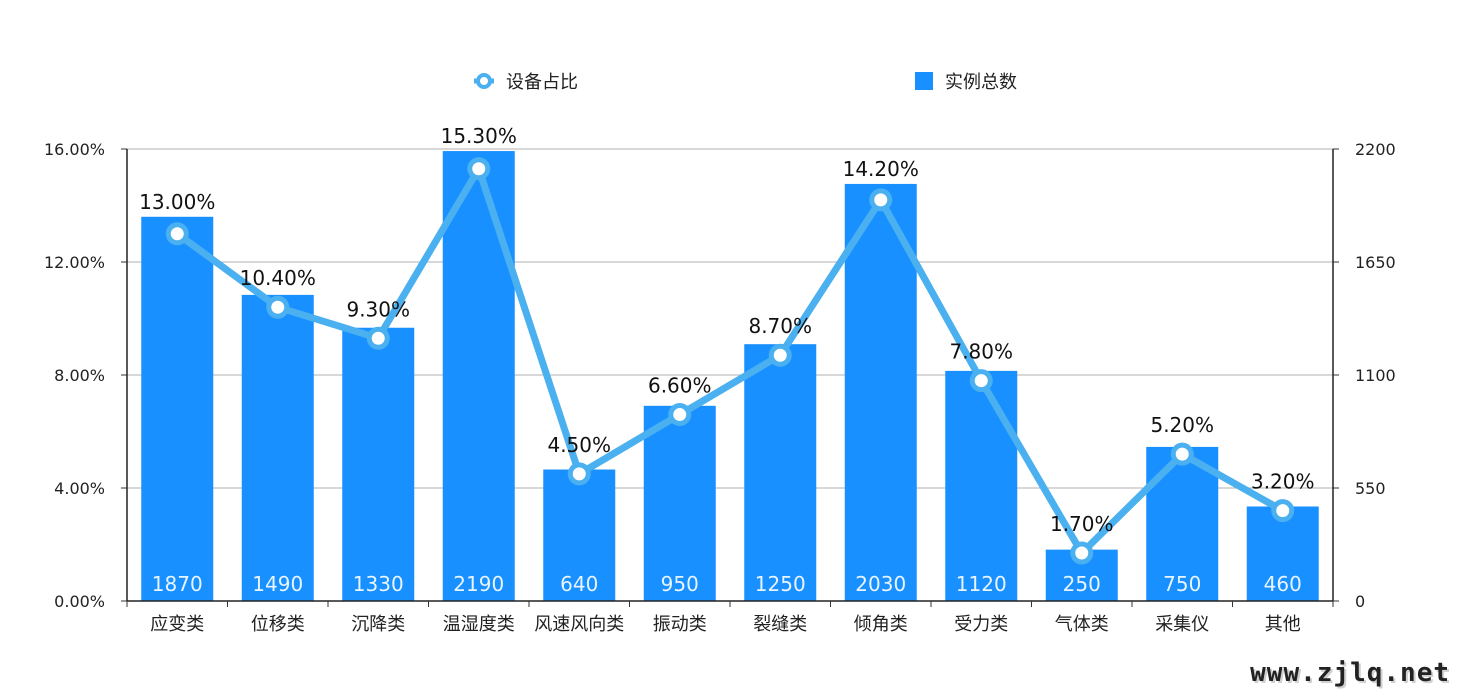 This screenshot has width=1460, height=690. Describe the element at coordinates (542, 82) in the screenshot. I see `legend-label-line: 设备占比` at that location.